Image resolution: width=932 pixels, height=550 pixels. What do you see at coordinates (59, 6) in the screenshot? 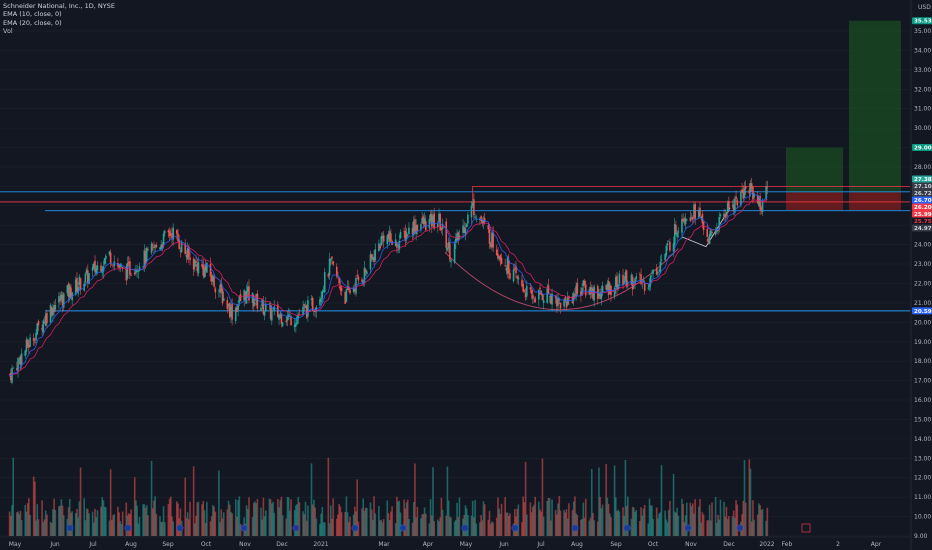
I see `legend-symbol: Schneider National, Inc., 1D, NYSE` at bounding box center [59, 6].